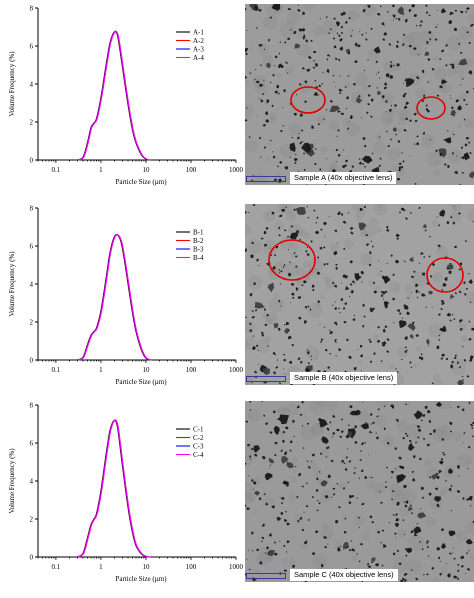 Image resolution: width=474 pixels, height=598 pixels. Describe the element at coordinates (32, 9) in the screenshot. I see `y-tick-label: 8` at that location.